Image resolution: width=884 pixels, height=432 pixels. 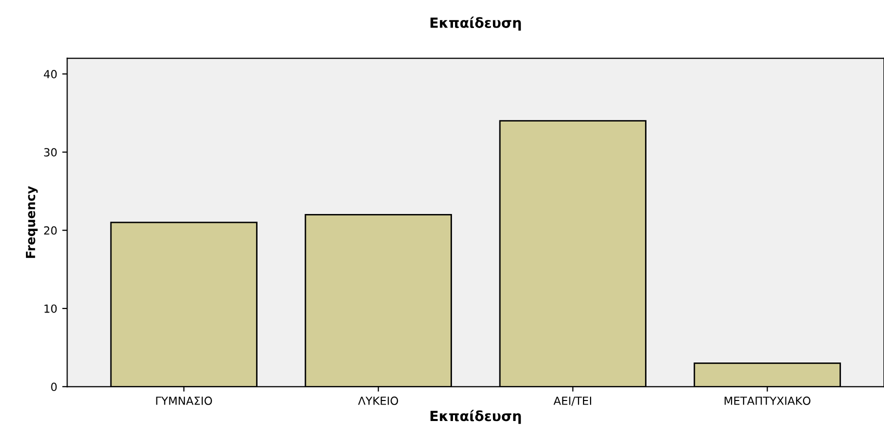 What do you see at coordinates (50, 230) in the screenshot?
I see `y-tick-label: 20` at bounding box center [50, 230].